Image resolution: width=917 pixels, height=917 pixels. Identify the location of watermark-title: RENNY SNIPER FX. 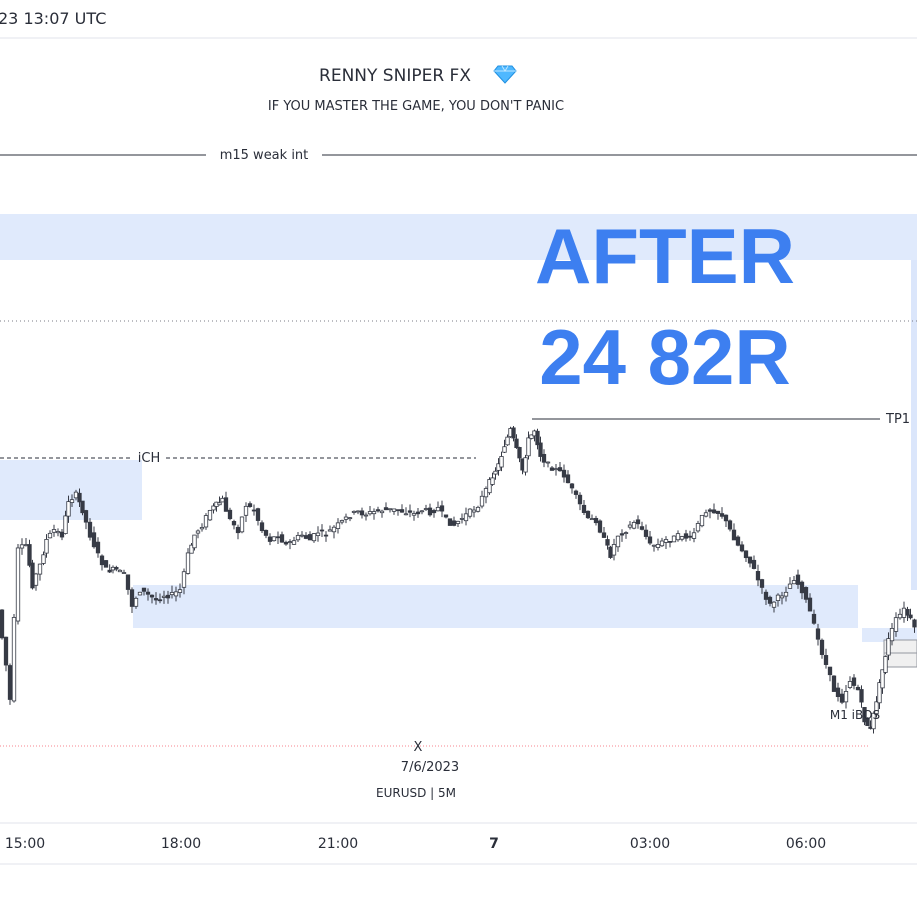
(395, 76).